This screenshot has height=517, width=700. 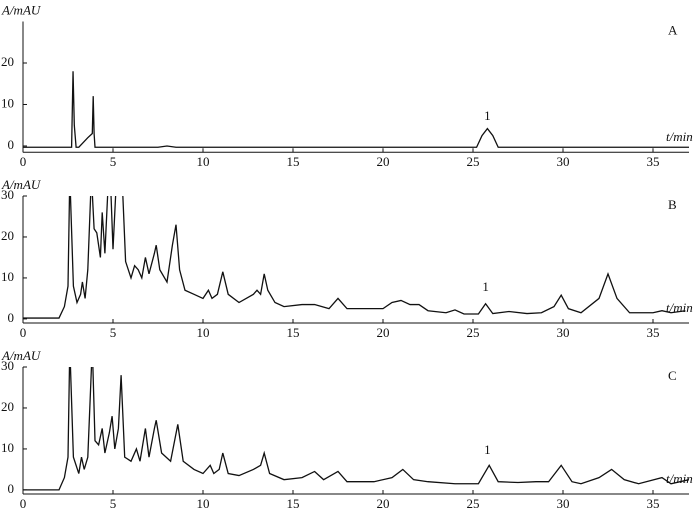 I want to click on panel-label: C, so click(x=672, y=375).